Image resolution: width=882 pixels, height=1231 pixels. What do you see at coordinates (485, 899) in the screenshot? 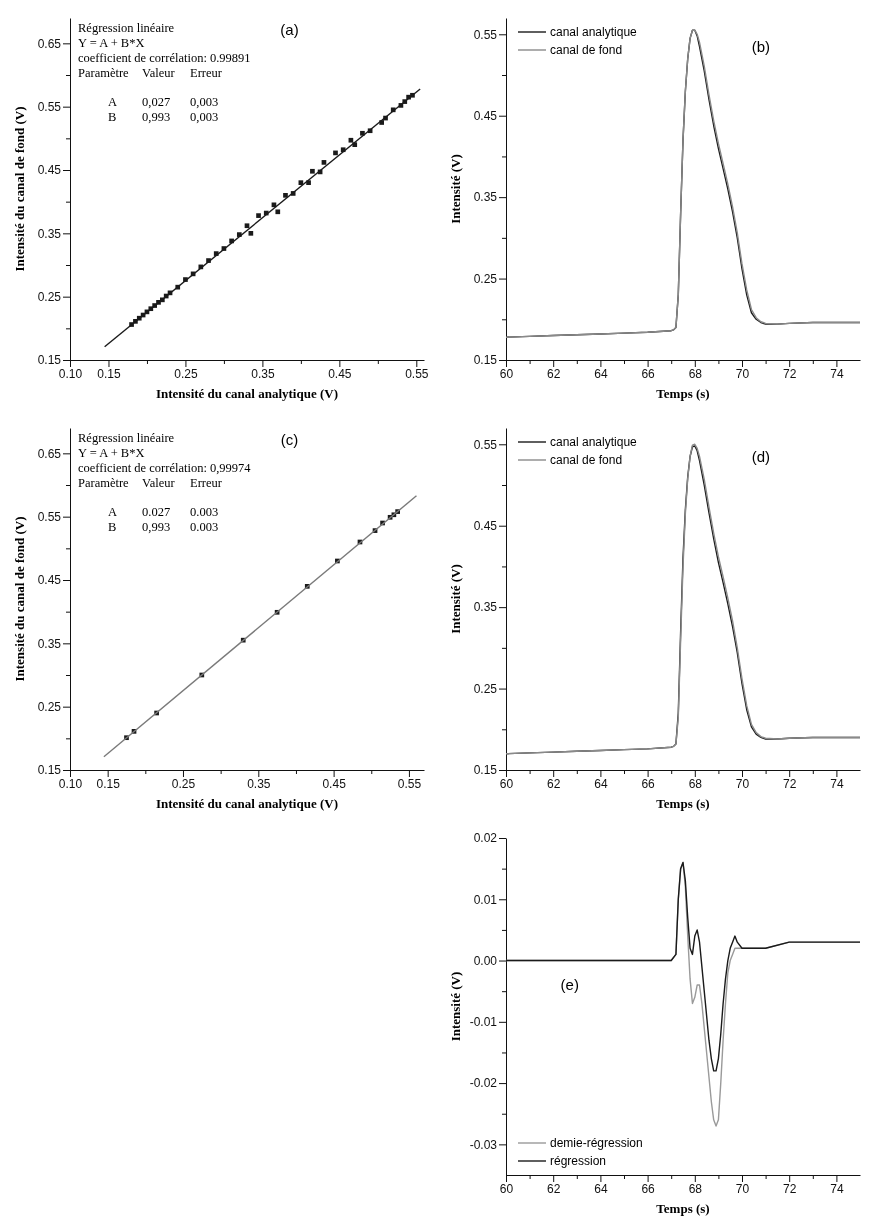
I see `y-tick-label: 0.01` at bounding box center [485, 899].